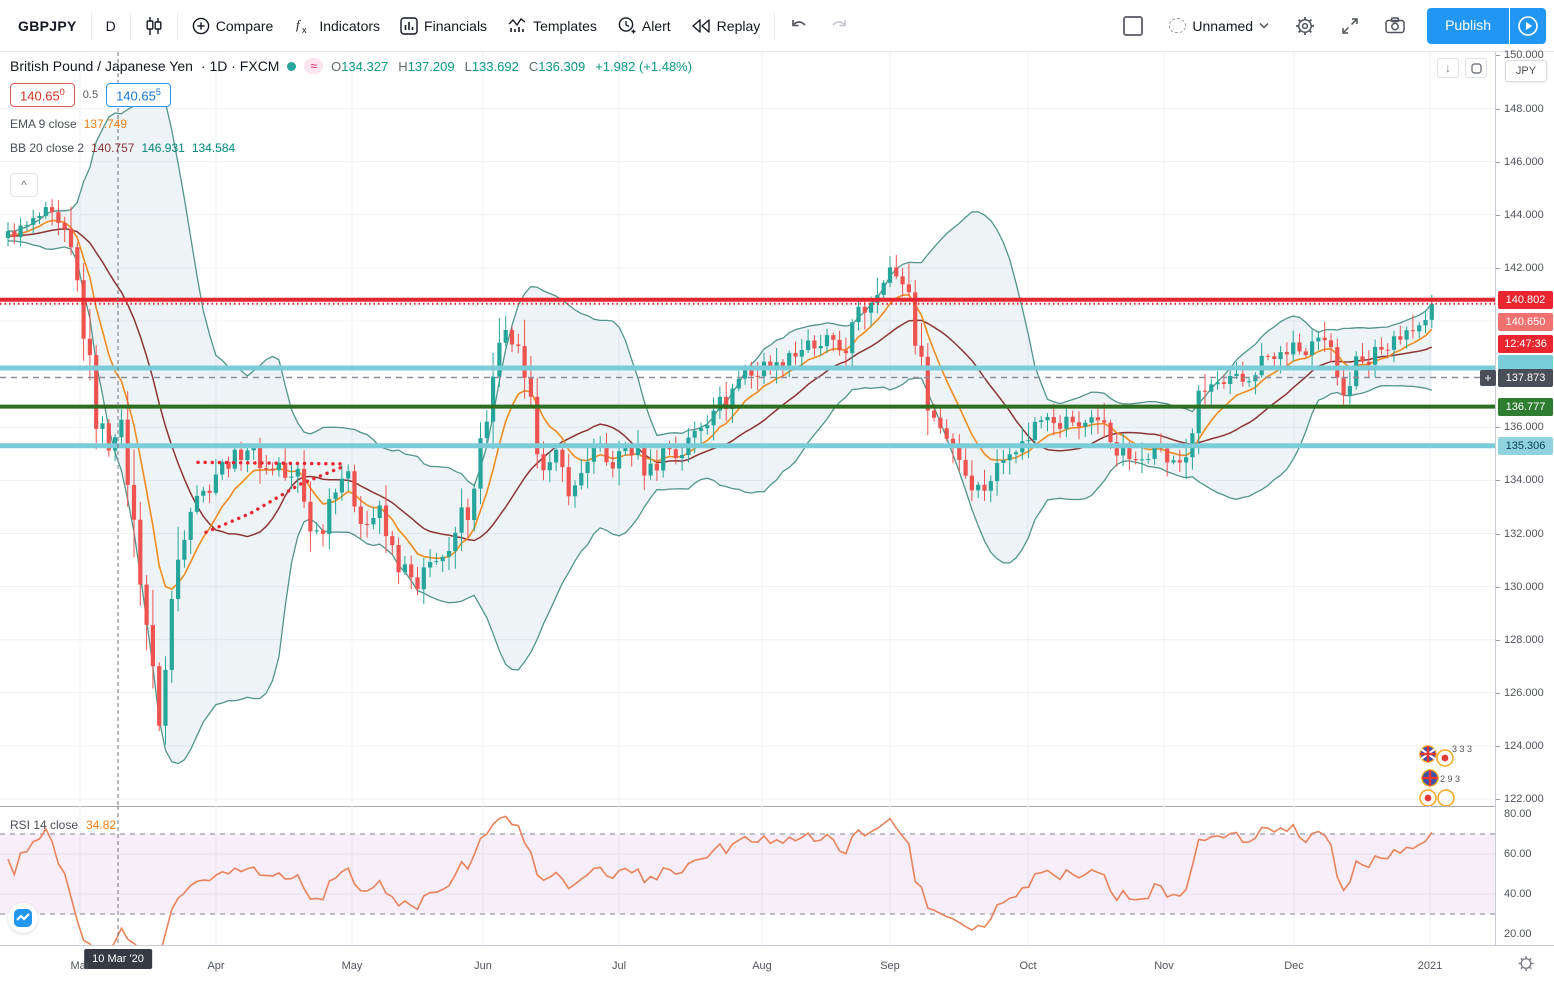 The height and width of the screenshot is (984, 1554). Describe the element at coordinates (1430, 965) in the screenshot. I see `time-tick-label: 2021` at that location.